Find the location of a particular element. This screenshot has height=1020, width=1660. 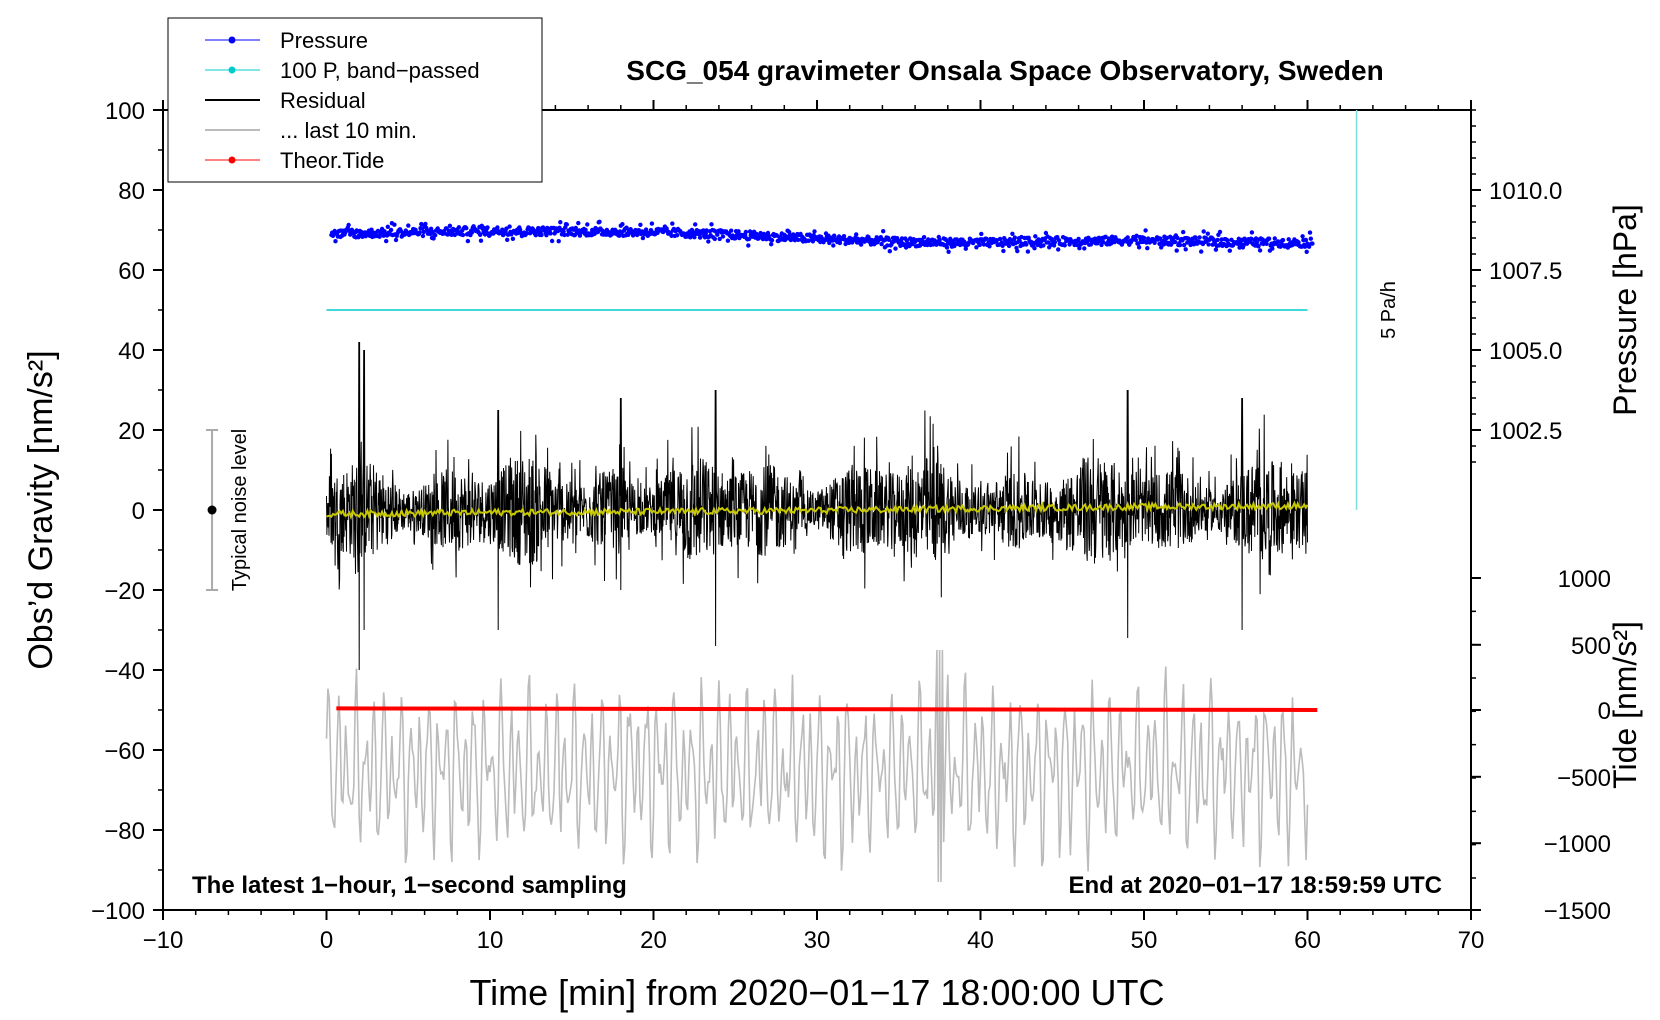

y-tick-label: −80 is located at coordinates (124, 831).